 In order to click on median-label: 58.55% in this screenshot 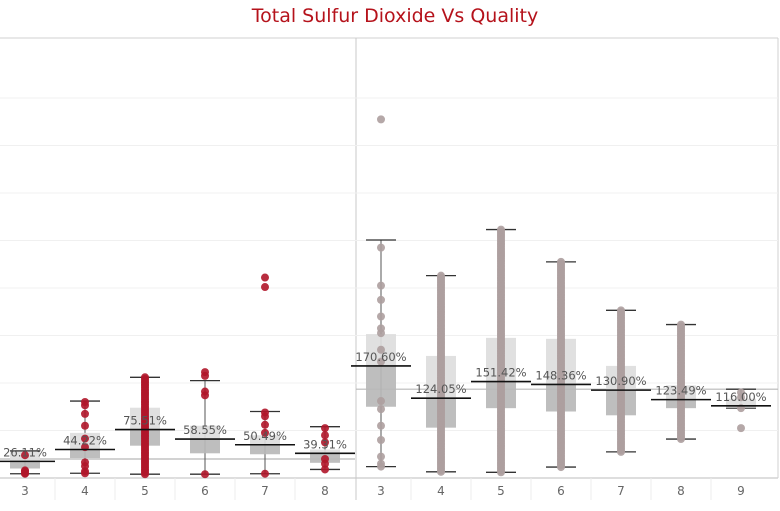, I will do `click(205, 430)`.